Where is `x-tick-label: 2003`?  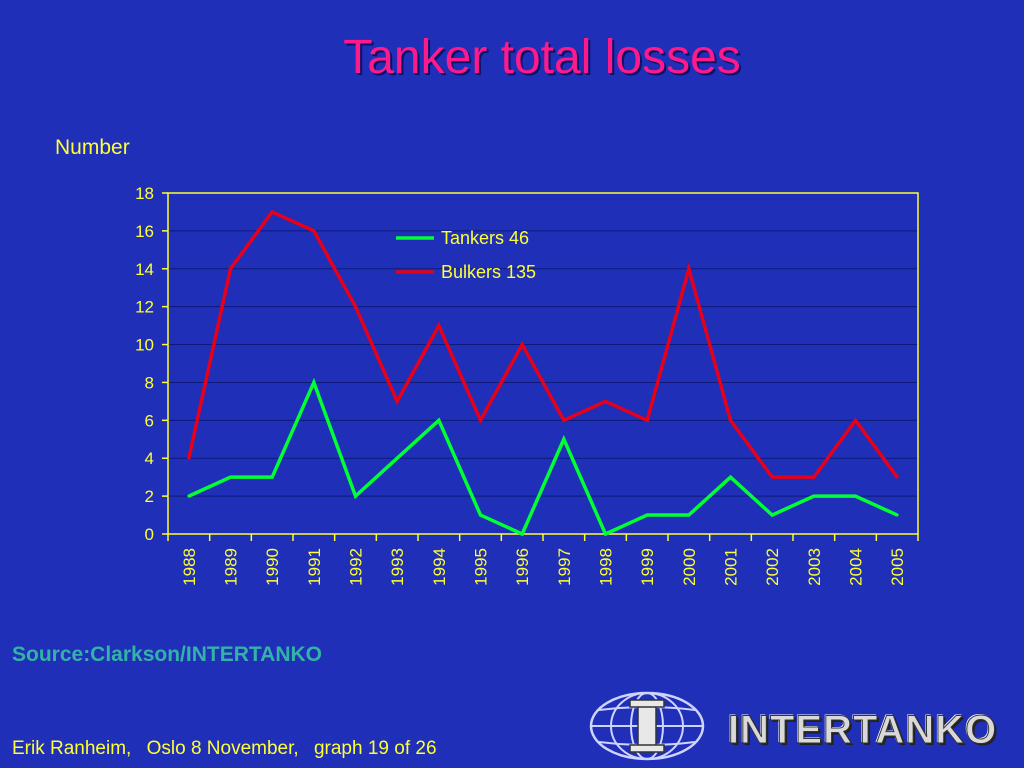 x-tick-label: 2003 is located at coordinates (814, 567).